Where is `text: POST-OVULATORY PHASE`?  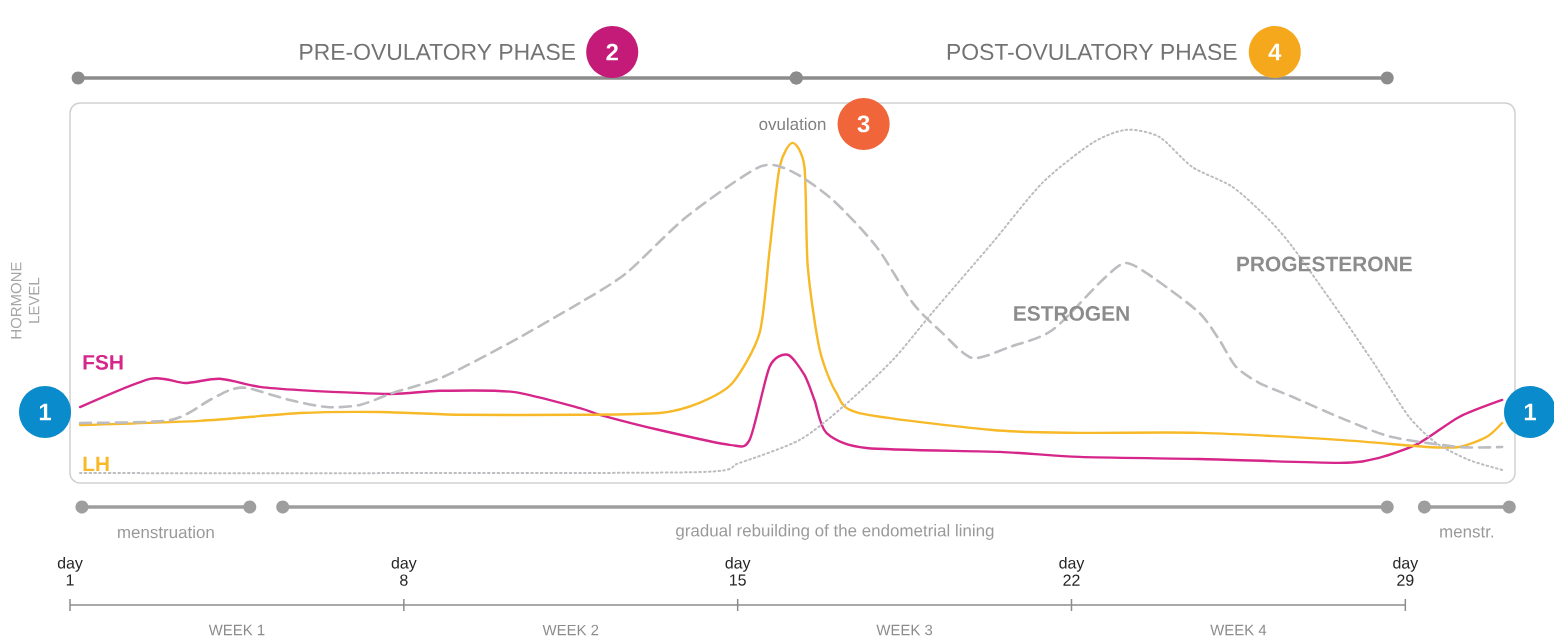 text: POST-OVULATORY PHASE is located at coordinates (1092, 52).